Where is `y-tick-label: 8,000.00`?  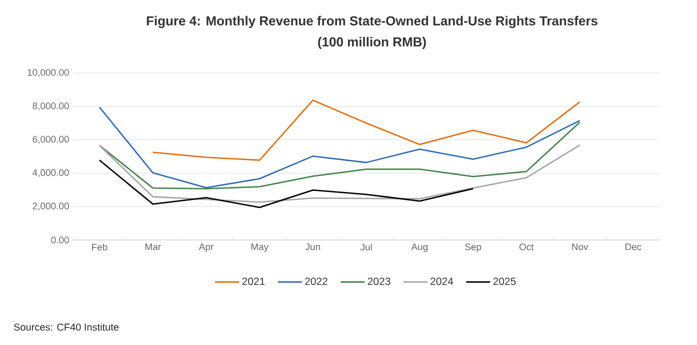
y-tick-label: 8,000.00 is located at coordinates (50, 106).